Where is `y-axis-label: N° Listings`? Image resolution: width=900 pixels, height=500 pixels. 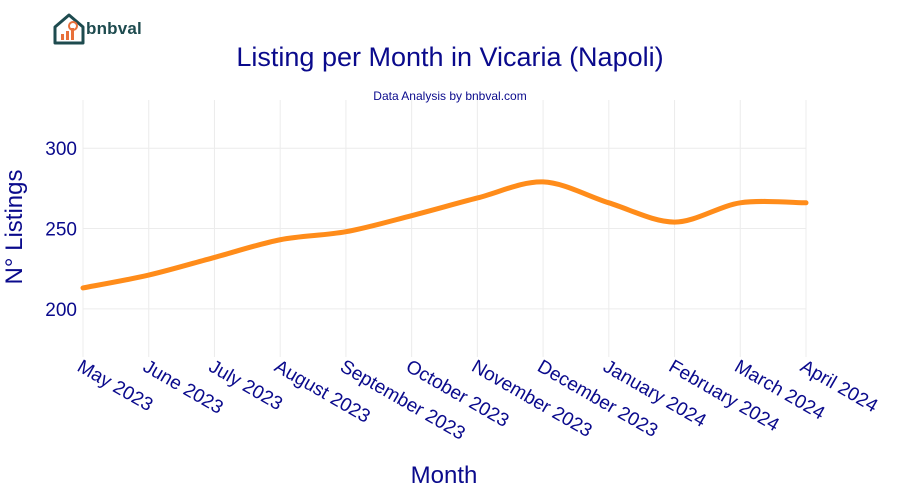 y-axis-label: N° Listings is located at coordinates (14, 227).